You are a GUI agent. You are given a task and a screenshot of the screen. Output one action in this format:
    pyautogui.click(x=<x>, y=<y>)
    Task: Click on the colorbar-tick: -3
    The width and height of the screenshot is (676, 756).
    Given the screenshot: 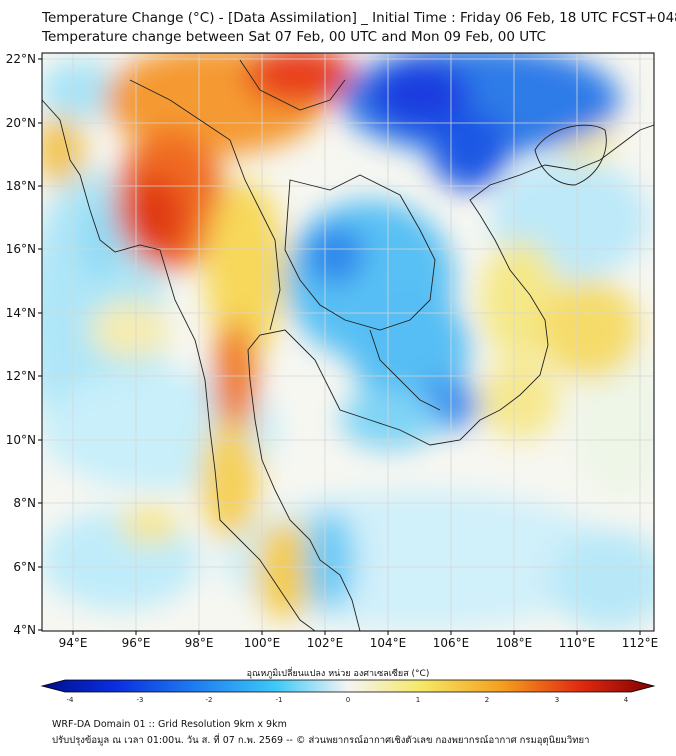 What is the action you would take?
    pyautogui.click(x=140, y=700)
    